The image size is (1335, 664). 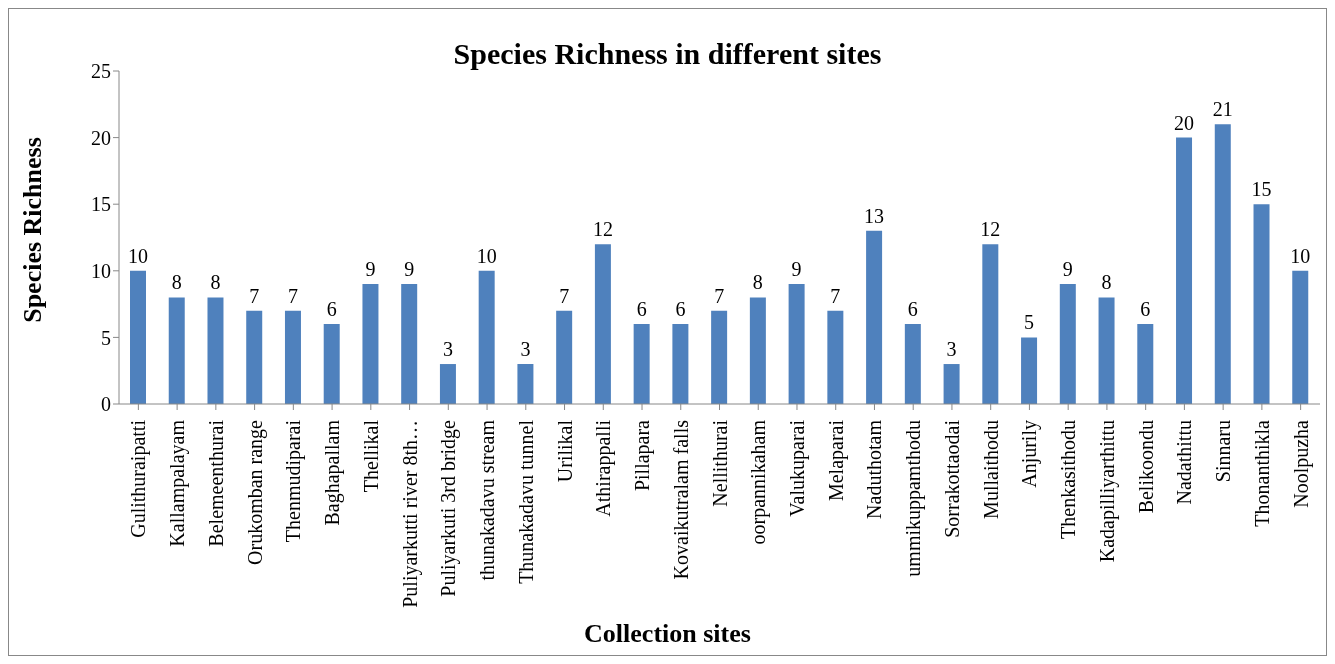 I want to click on x-tick-label: Nadathittu, so click(x=1184, y=462).